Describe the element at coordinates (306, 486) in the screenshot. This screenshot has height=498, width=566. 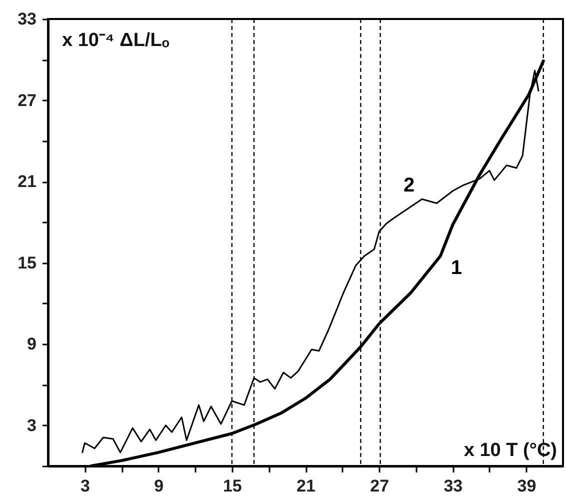
I see `x-tick-label: 21` at that location.